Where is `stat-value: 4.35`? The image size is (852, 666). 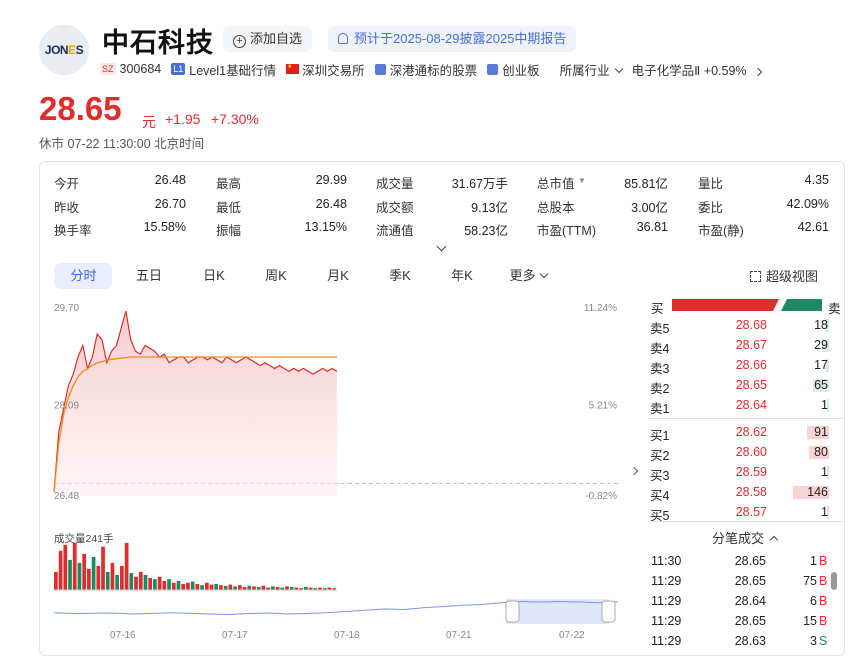 stat-value: 4.35 is located at coordinates (816, 180).